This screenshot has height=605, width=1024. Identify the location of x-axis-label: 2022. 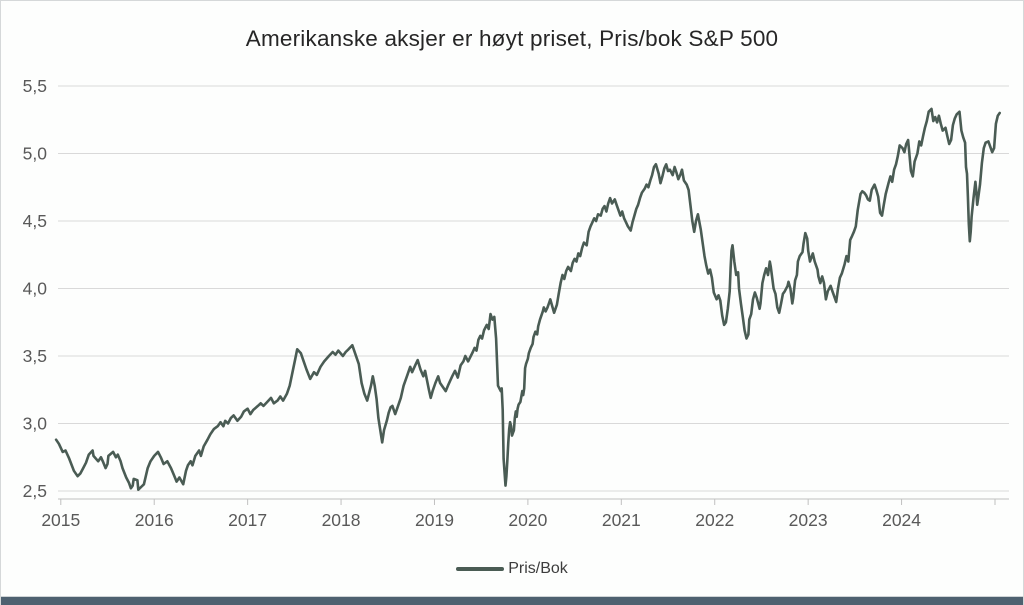
(714, 520).